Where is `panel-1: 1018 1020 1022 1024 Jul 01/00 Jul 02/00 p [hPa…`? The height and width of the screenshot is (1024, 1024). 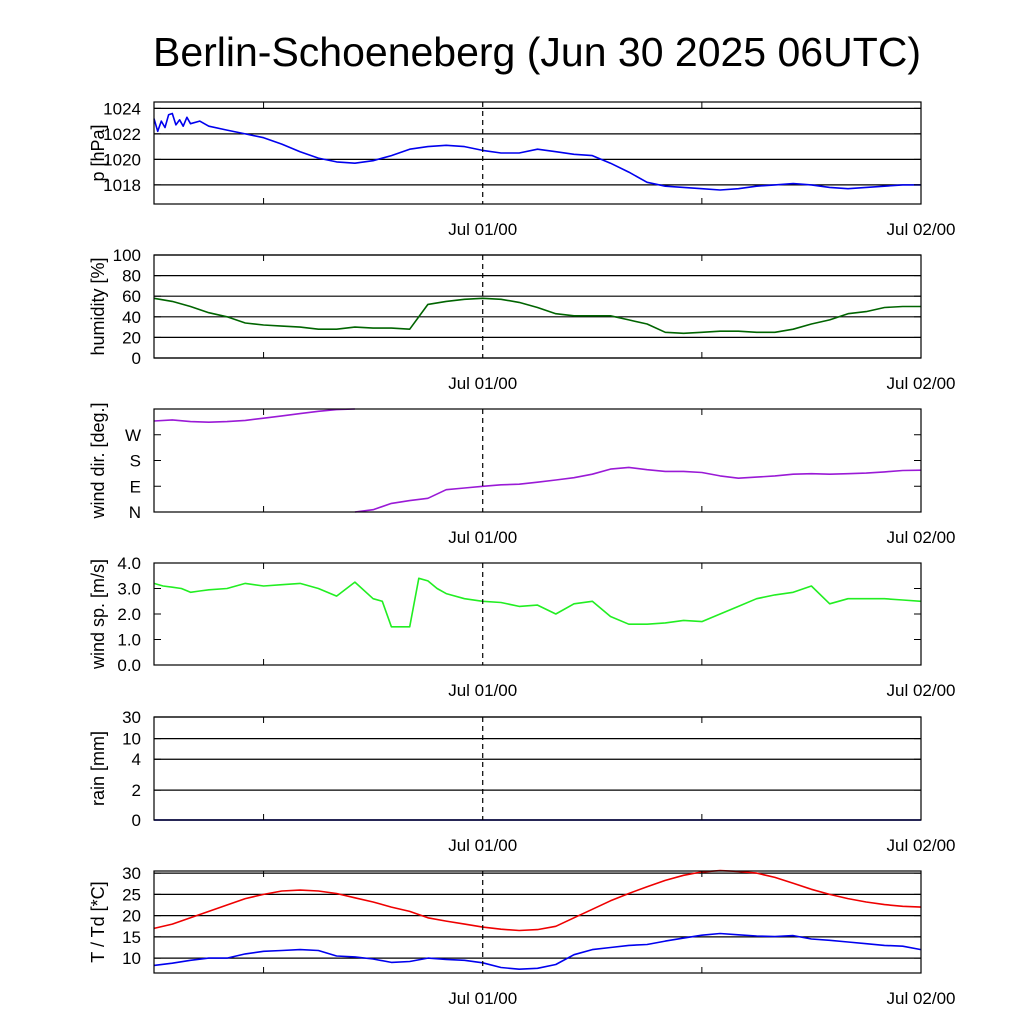 panel-1: 1018 1020 1022 1024 Jul 01/00 Jul 02/00 p [hPa… is located at coordinates (522, 169).